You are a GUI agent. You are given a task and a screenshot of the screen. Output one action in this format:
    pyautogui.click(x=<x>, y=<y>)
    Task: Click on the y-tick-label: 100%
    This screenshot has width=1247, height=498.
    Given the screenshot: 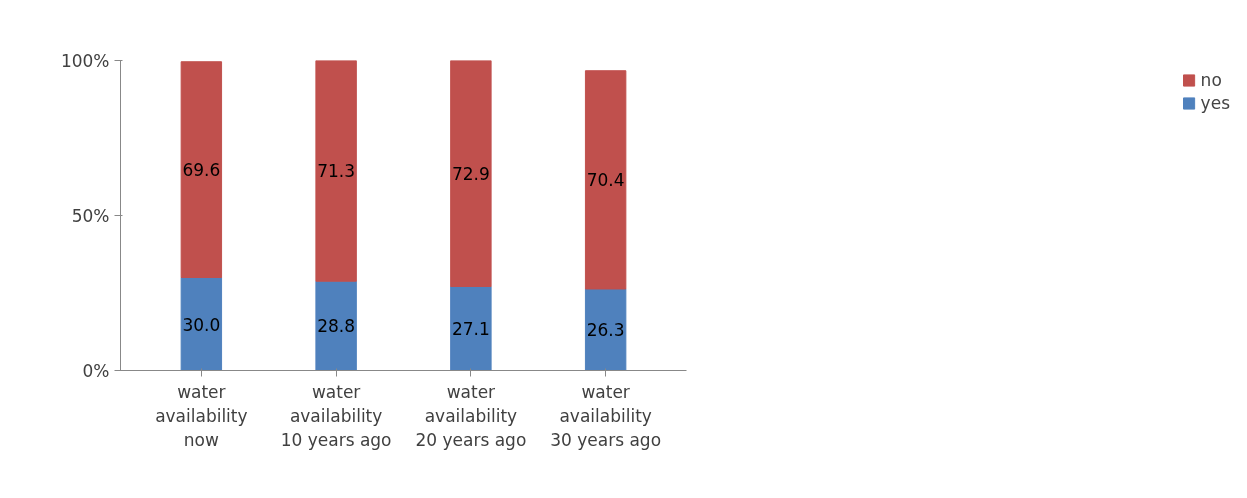 What is the action you would take?
    pyautogui.click(x=85, y=60)
    